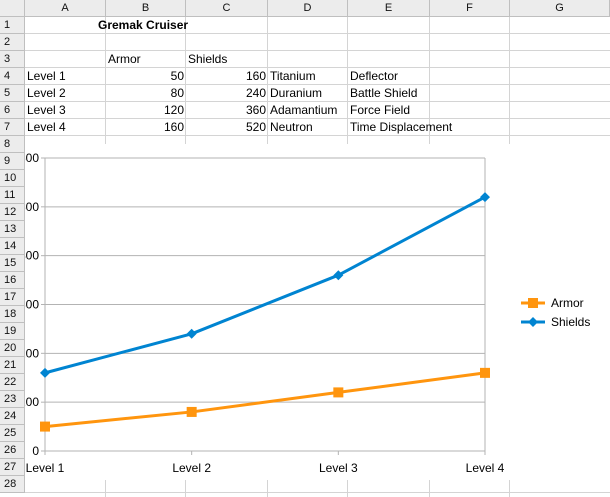 The image size is (610, 497). I want to click on y-tick-label: 100, so click(32, 402).